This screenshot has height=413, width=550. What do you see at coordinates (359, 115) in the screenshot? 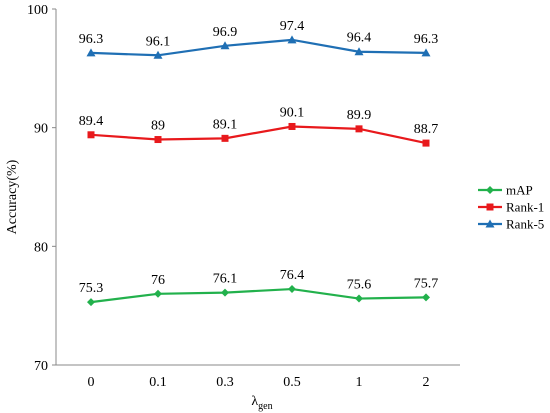
I see `data-label: 89.9` at bounding box center [359, 115].